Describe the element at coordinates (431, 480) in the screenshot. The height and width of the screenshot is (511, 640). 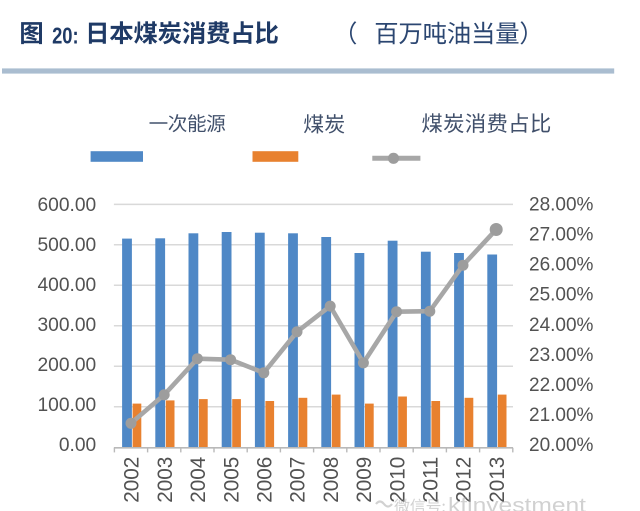
I see `svg-text: 2011` at that location.